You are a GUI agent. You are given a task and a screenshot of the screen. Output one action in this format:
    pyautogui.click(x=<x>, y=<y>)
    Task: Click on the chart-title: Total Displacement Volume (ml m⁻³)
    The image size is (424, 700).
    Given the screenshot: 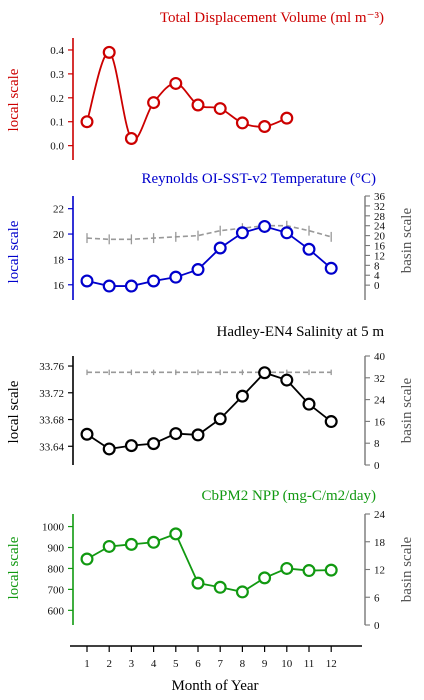 What is the action you would take?
    pyautogui.click(x=272, y=18)
    